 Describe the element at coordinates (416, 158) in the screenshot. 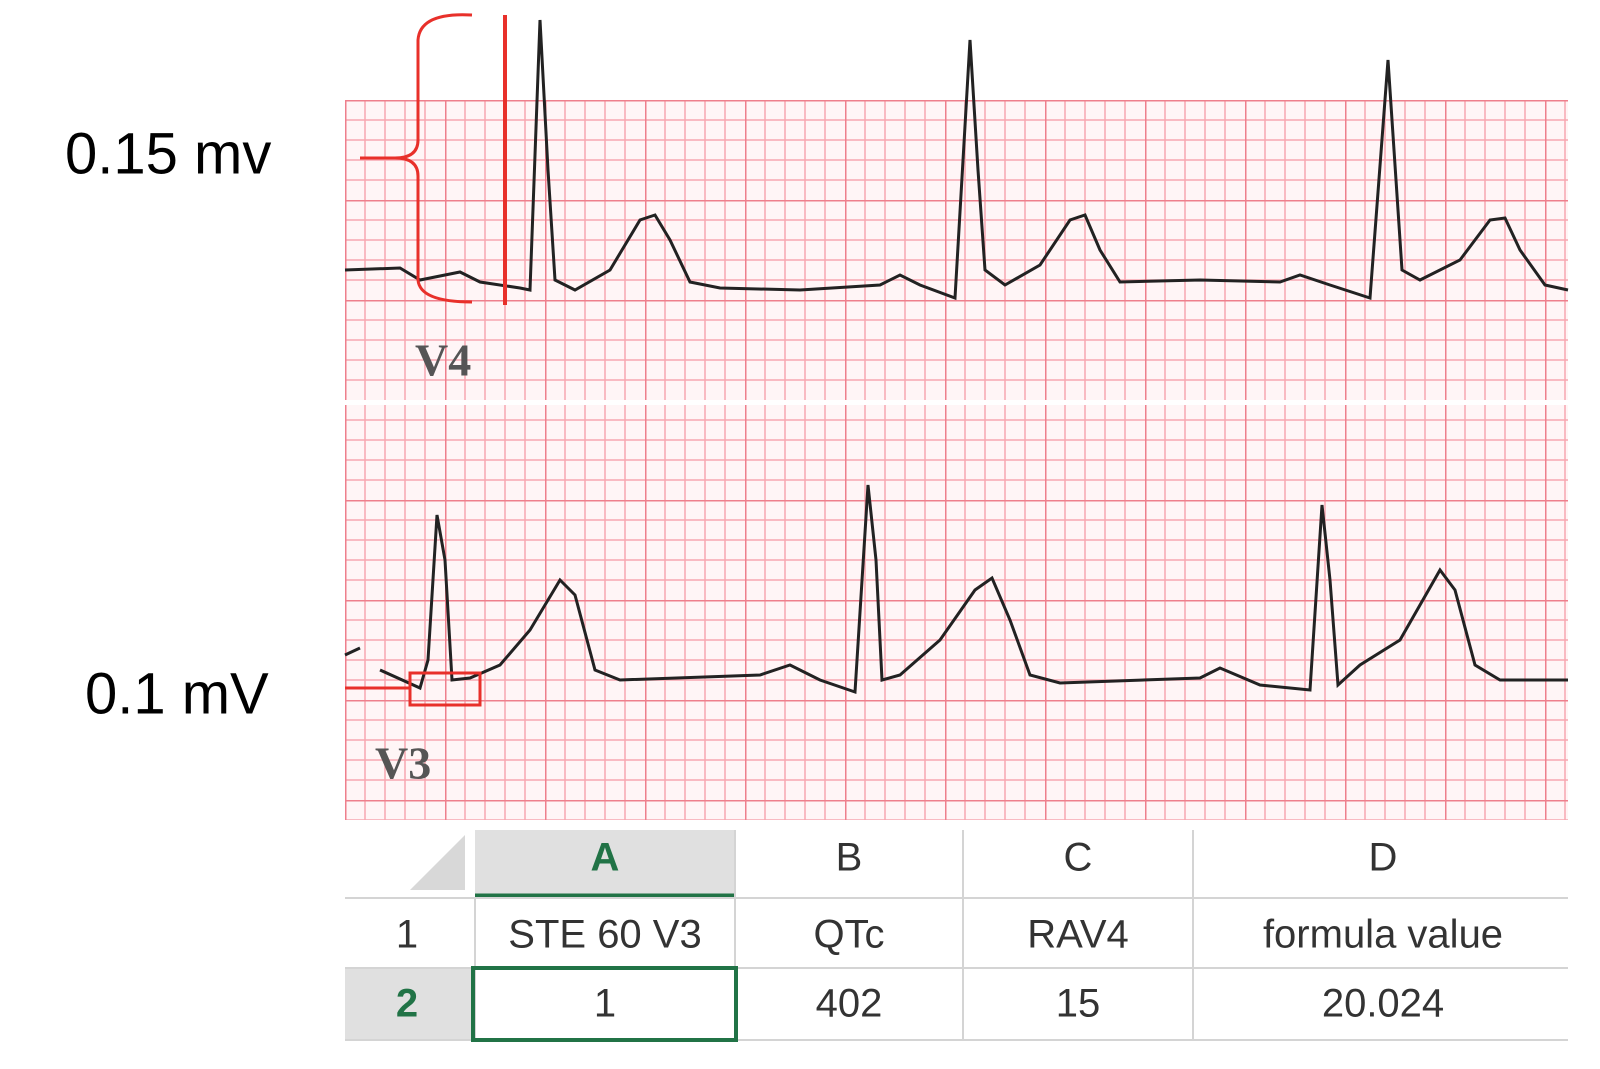

I see `amplitude-brace` at that location.